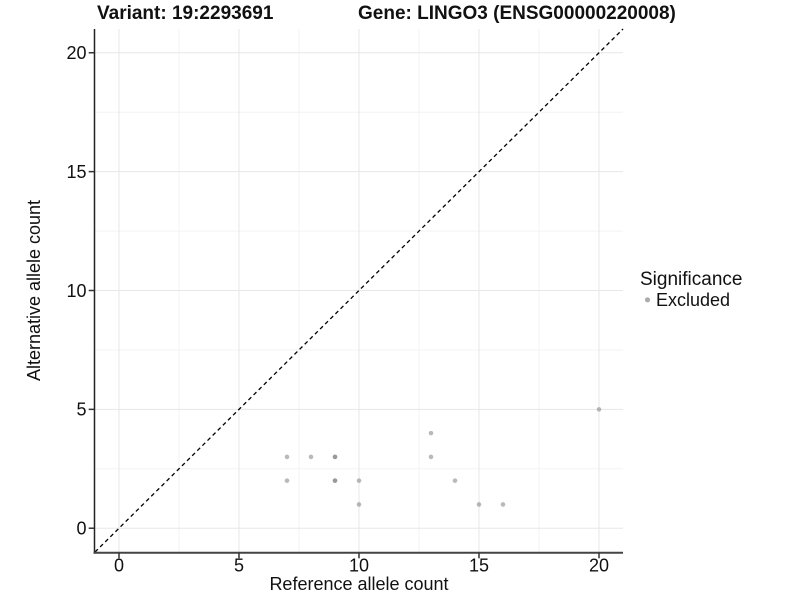 This screenshot has height=600, width=800. Describe the element at coordinates (693, 300) in the screenshot. I see `legend-item-label-excluded: Excluded` at that location.